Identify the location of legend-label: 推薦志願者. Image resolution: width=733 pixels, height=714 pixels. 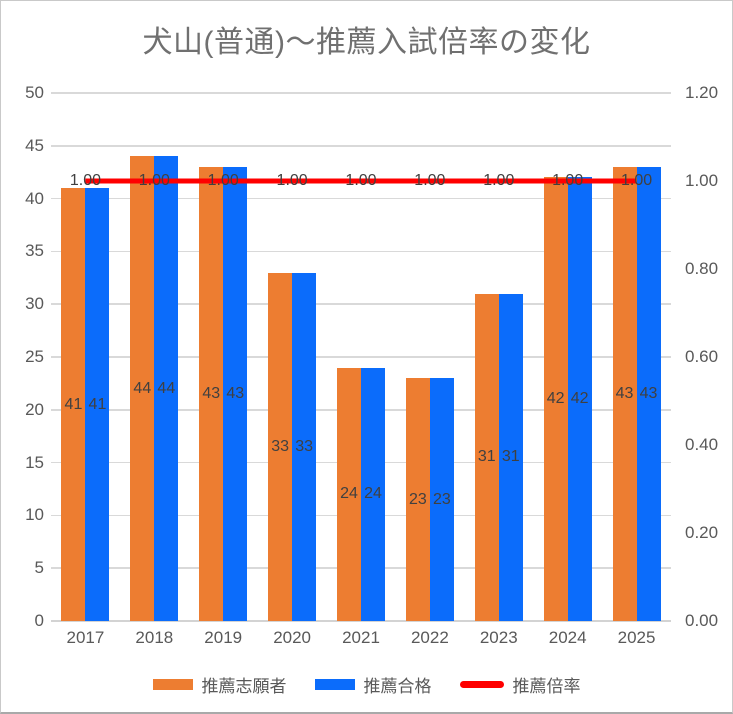
(244, 686).